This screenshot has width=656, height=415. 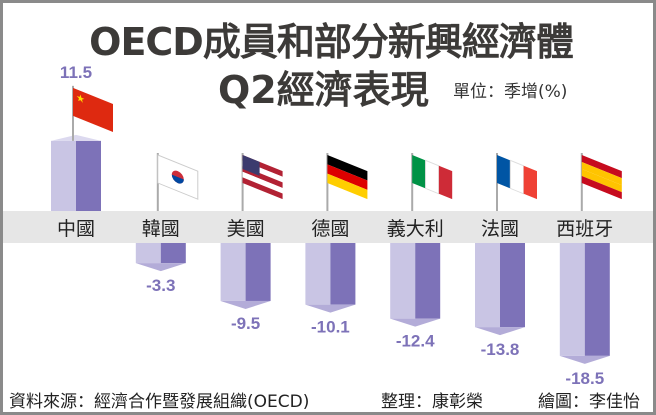 I want to click on category-label: 義大利, so click(x=415, y=229).